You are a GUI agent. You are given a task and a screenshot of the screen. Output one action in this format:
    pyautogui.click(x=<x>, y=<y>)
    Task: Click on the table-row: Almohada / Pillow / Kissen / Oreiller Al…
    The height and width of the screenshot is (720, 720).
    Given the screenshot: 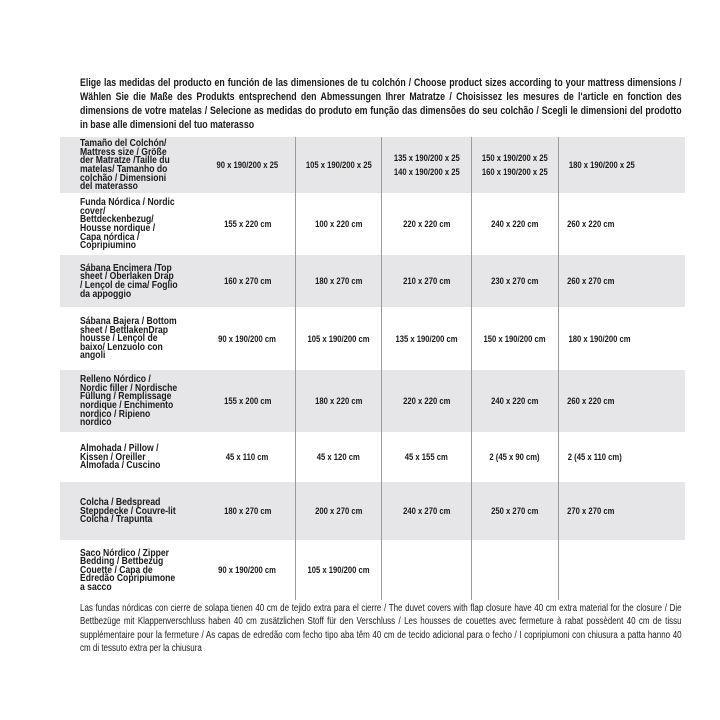 What is the action you would take?
    pyautogui.click(x=372, y=457)
    